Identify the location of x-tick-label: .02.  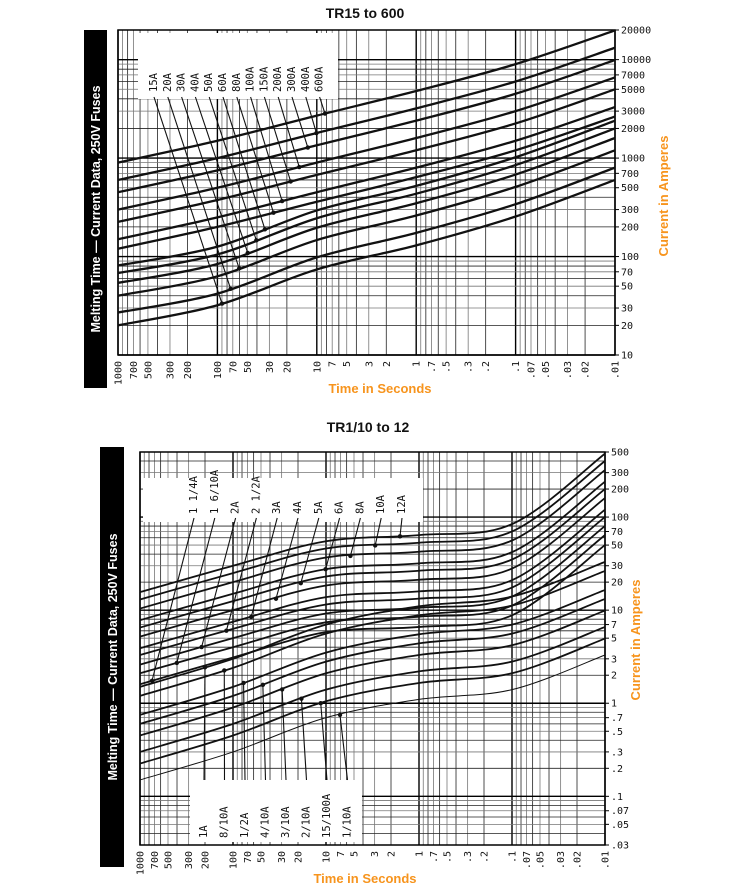
(586, 370).